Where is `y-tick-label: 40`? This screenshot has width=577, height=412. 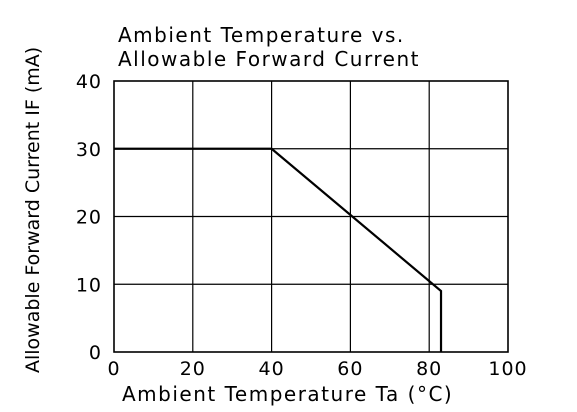
y-tick-label: 40 is located at coordinates (89, 82).